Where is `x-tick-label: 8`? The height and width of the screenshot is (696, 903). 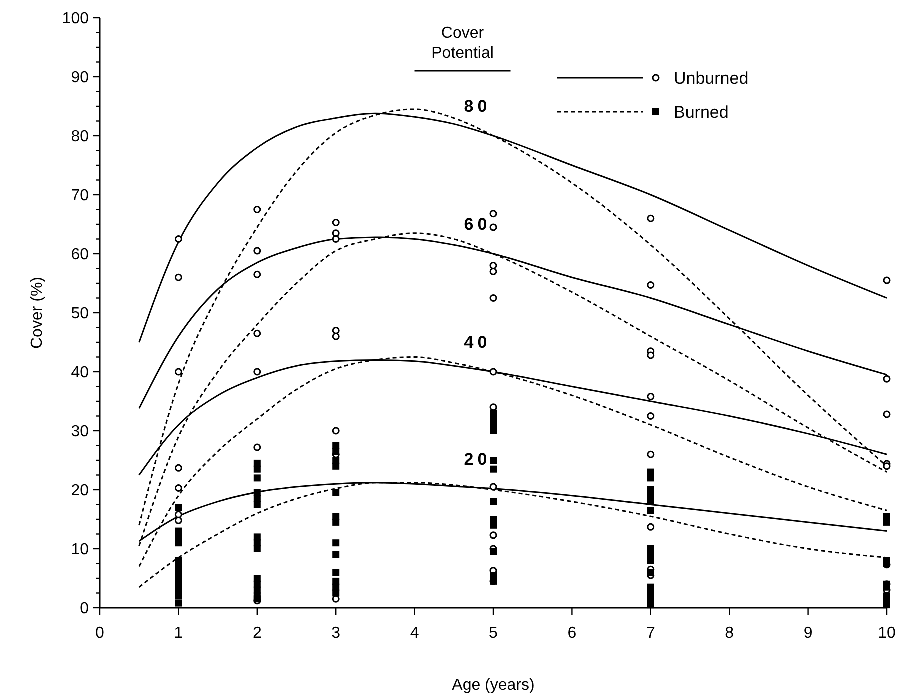 x-tick-label: 8 is located at coordinates (729, 633).